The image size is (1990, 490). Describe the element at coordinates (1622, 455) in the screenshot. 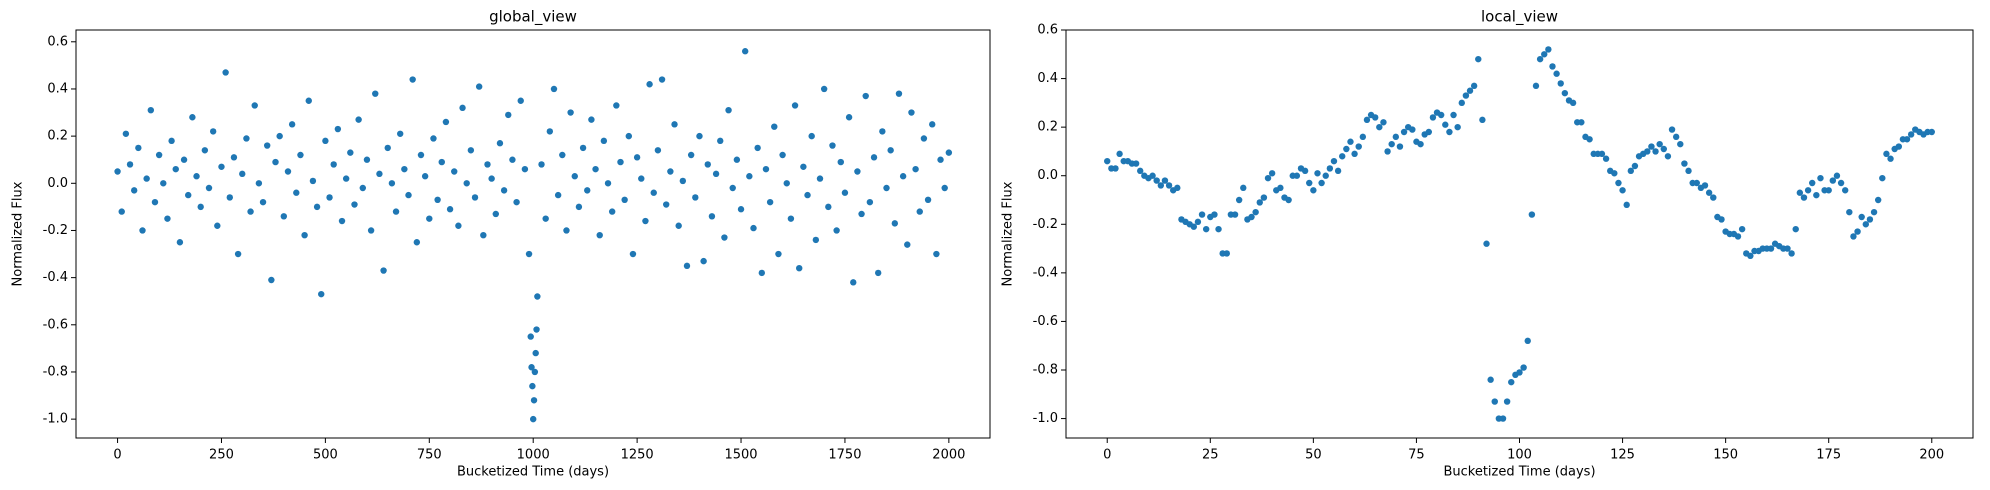

I see `x-tick-label: 125` at that location.